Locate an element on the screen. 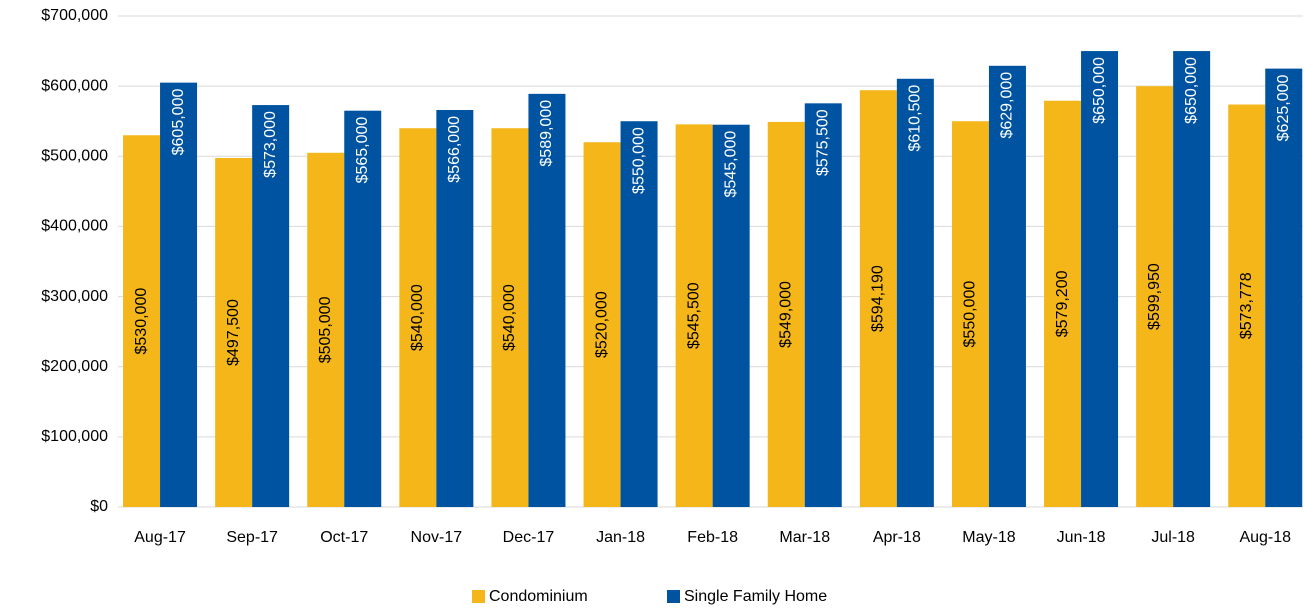 This screenshot has height=611, width=1304. data-label: $575,500 is located at coordinates (822, 142).